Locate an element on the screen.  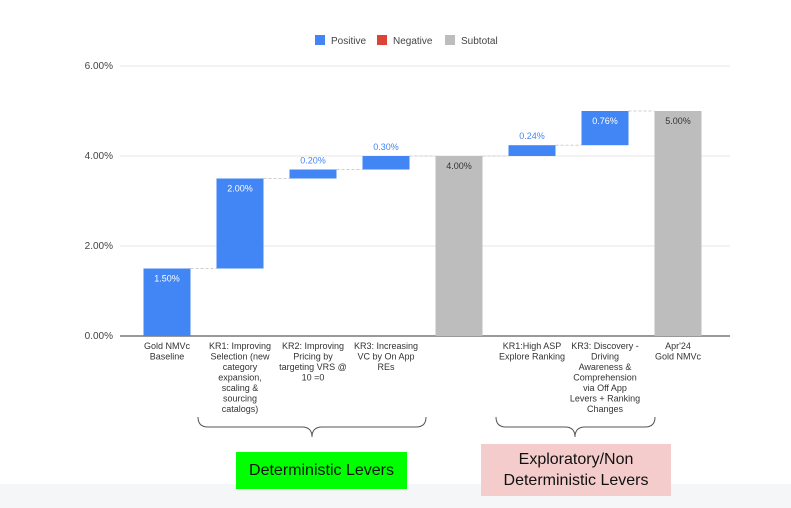
x-label-7-line-2: Driving is located at coordinates (605, 357).